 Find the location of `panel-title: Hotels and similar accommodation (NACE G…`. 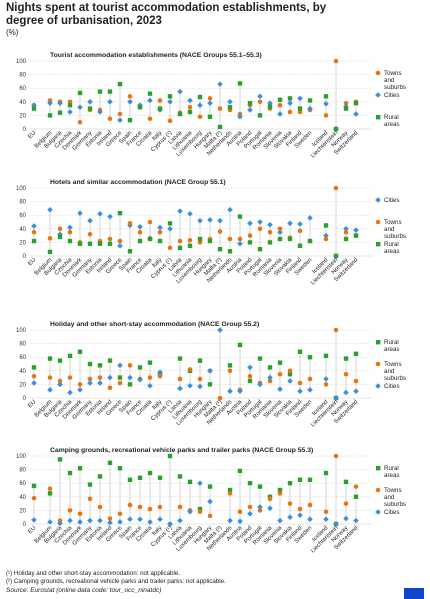

panel-title: Hotels and similar accommodation (NACE G… is located at coordinates (138, 182).